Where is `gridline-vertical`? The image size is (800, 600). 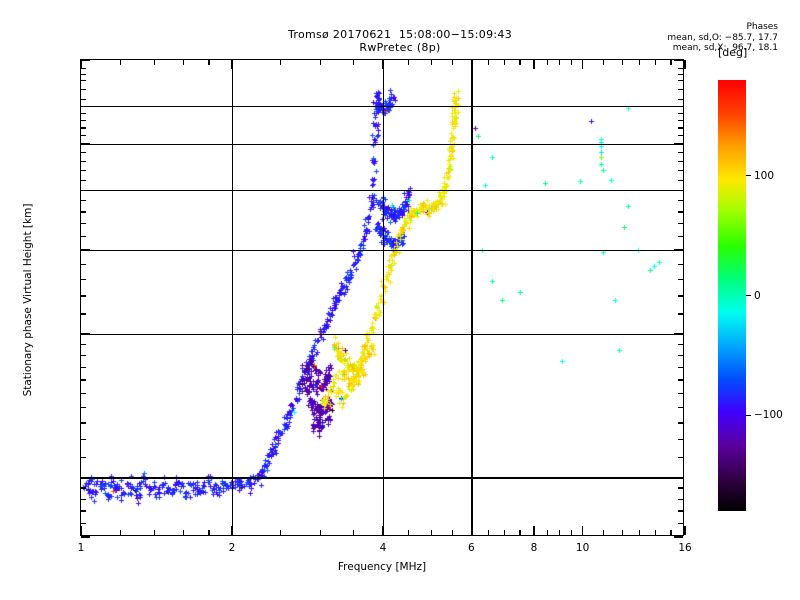
gridline-vertical is located at coordinates (384, 297).